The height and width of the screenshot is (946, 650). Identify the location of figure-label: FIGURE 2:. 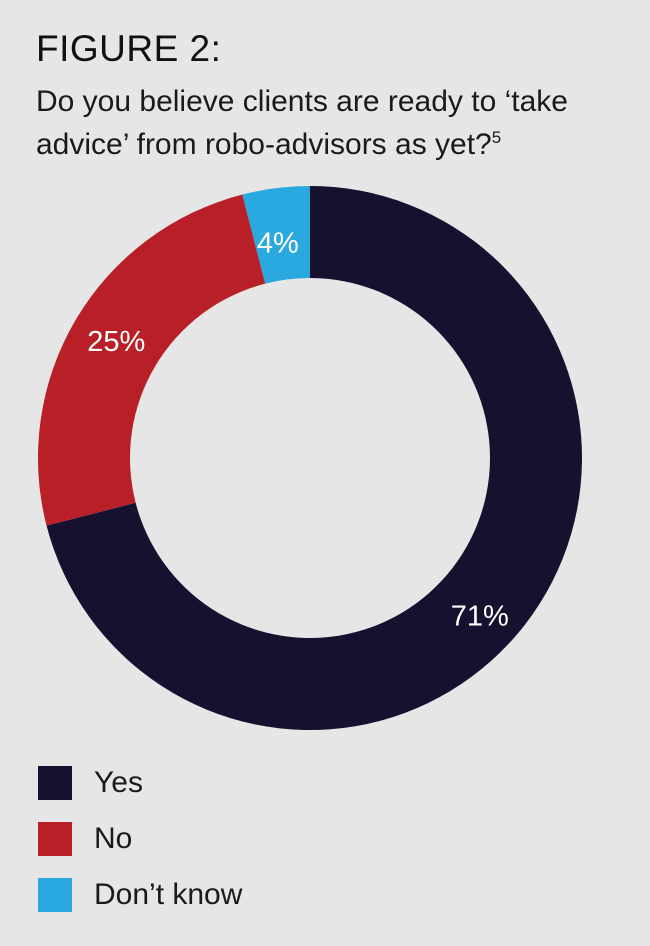
(129, 48).